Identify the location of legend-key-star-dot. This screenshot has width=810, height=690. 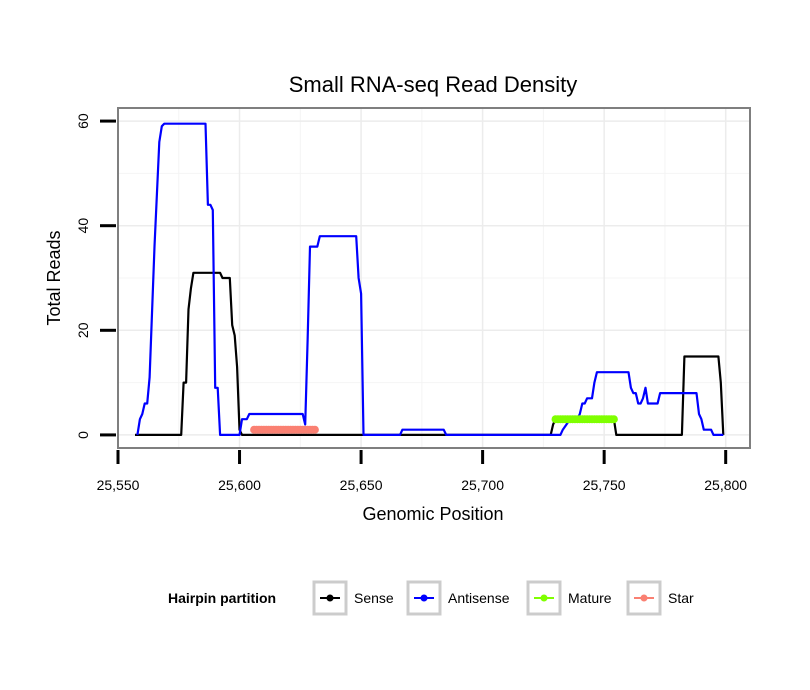
(644, 598).